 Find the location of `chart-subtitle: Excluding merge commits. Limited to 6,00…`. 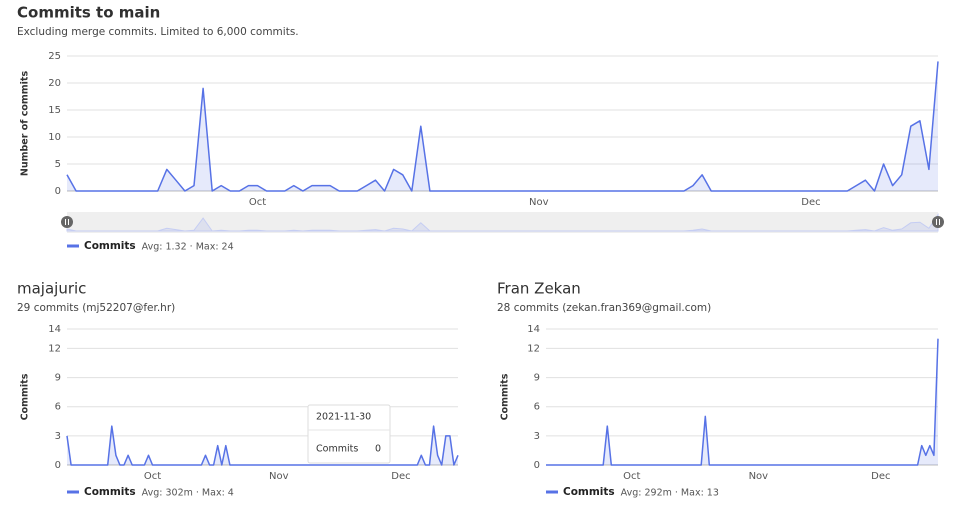

chart-subtitle: Excluding merge commits. Limited to 6,00… is located at coordinates (158, 32).